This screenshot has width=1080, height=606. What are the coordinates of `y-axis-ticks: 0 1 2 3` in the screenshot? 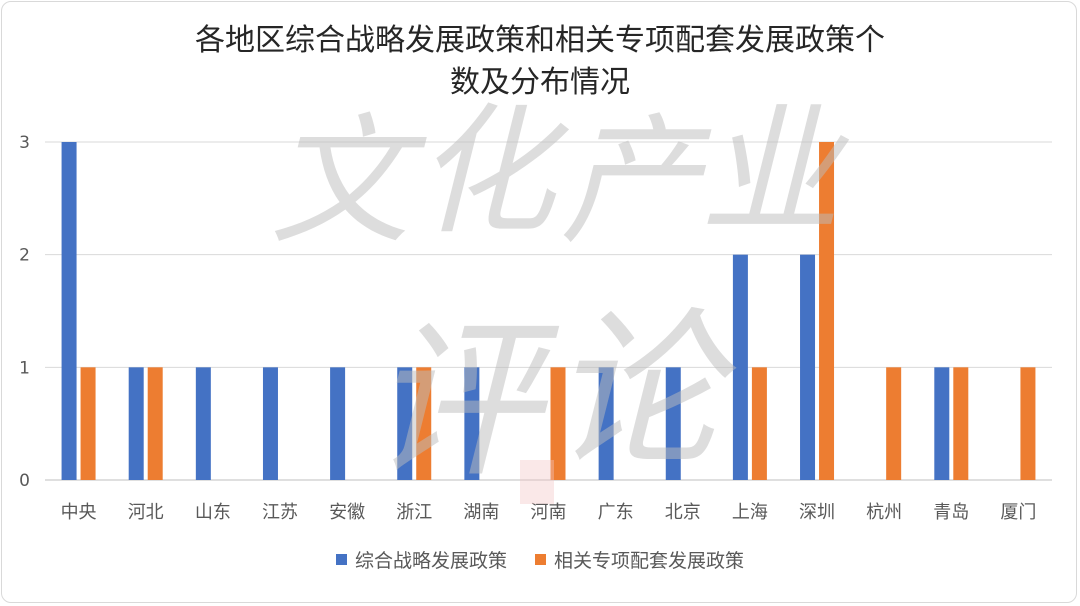 It's located at (24, 312).